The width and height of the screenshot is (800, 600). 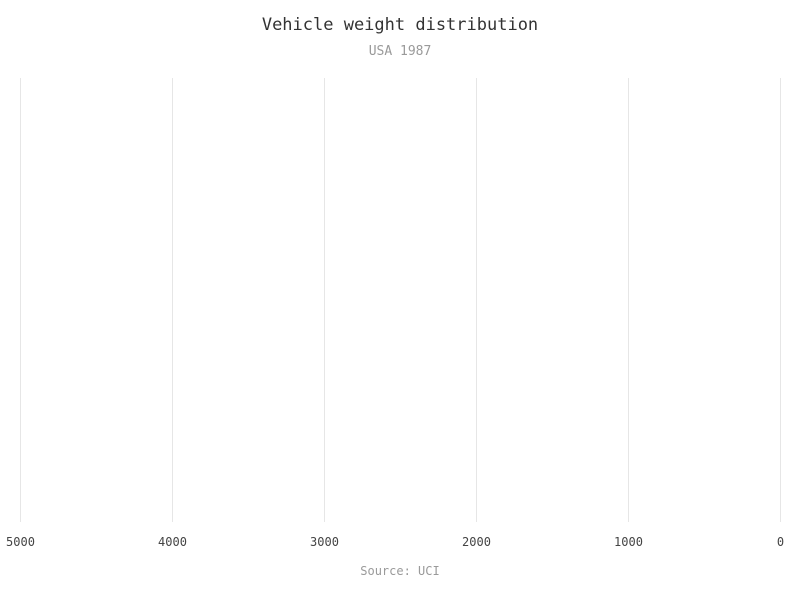 I want to click on x-tick-label: 3000, so click(x=324, y=542).